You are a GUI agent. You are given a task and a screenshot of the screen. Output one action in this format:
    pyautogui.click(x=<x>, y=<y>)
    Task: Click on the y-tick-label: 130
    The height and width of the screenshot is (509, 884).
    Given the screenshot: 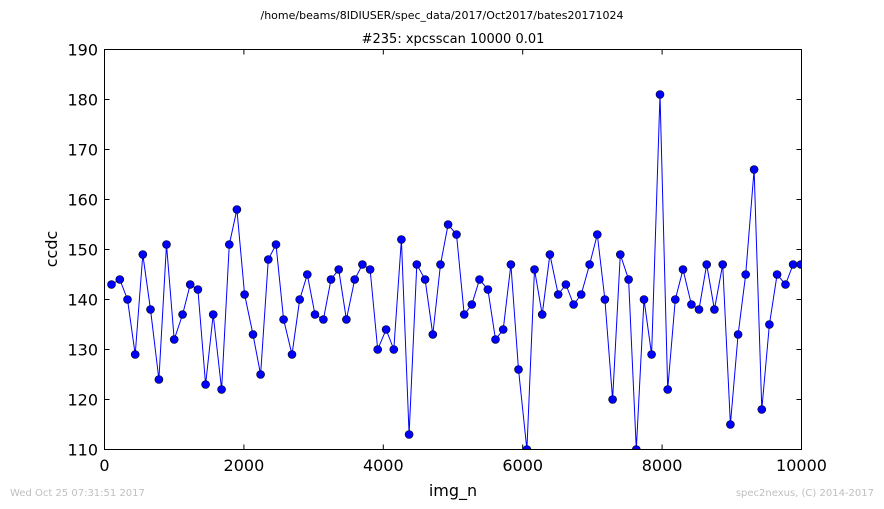 What is the action you would take?
    pyautogui.click(x=82, y=350)
    